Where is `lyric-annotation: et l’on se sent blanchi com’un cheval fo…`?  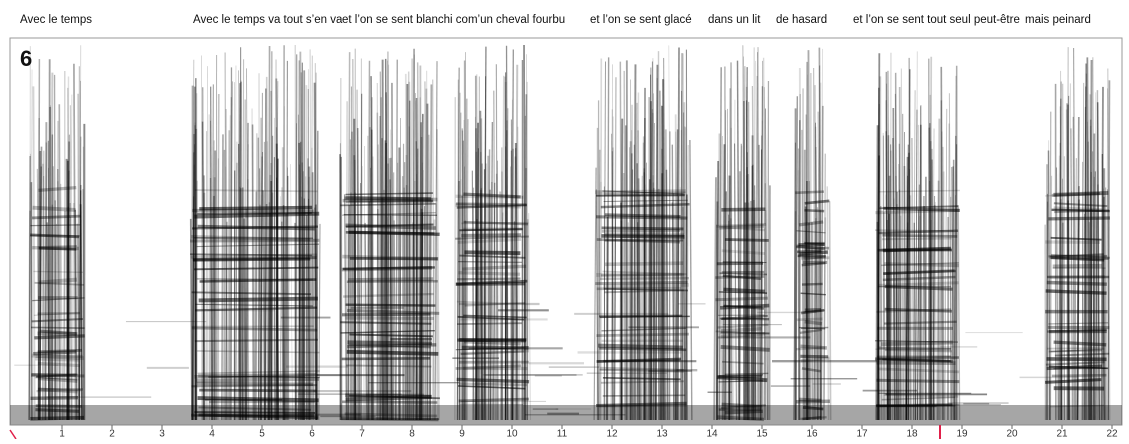 lyric-annotation: et l’on se sent blanchi com’un cheval fo… is located at coordinates (453, 20).